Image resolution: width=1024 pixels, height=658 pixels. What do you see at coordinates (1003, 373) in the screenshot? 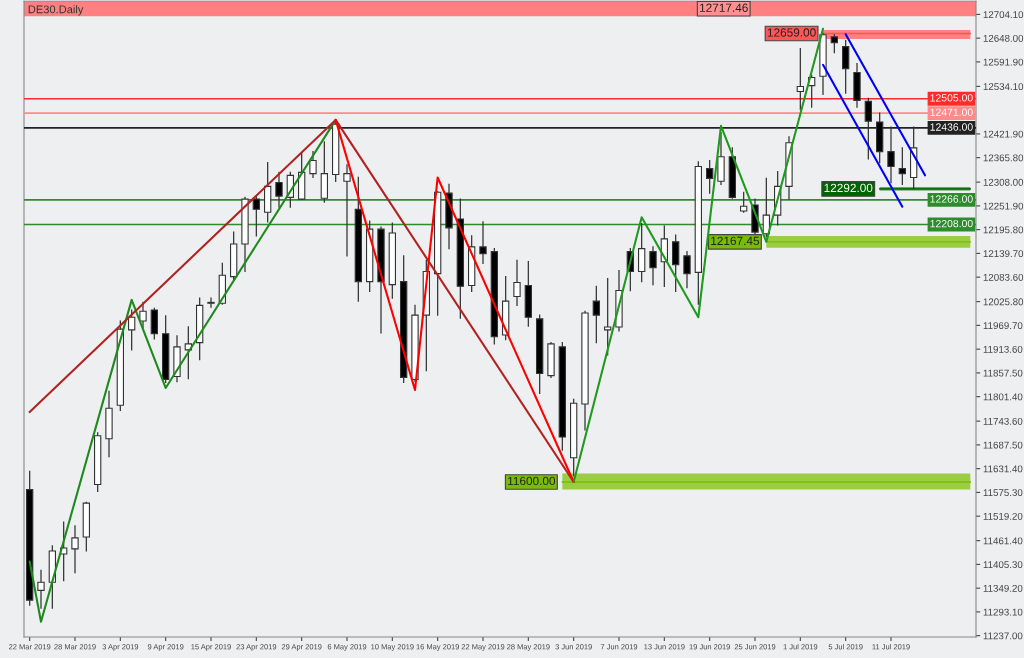
I see `y-tick-label: 11857.50` at bounding box center [1003, 373].